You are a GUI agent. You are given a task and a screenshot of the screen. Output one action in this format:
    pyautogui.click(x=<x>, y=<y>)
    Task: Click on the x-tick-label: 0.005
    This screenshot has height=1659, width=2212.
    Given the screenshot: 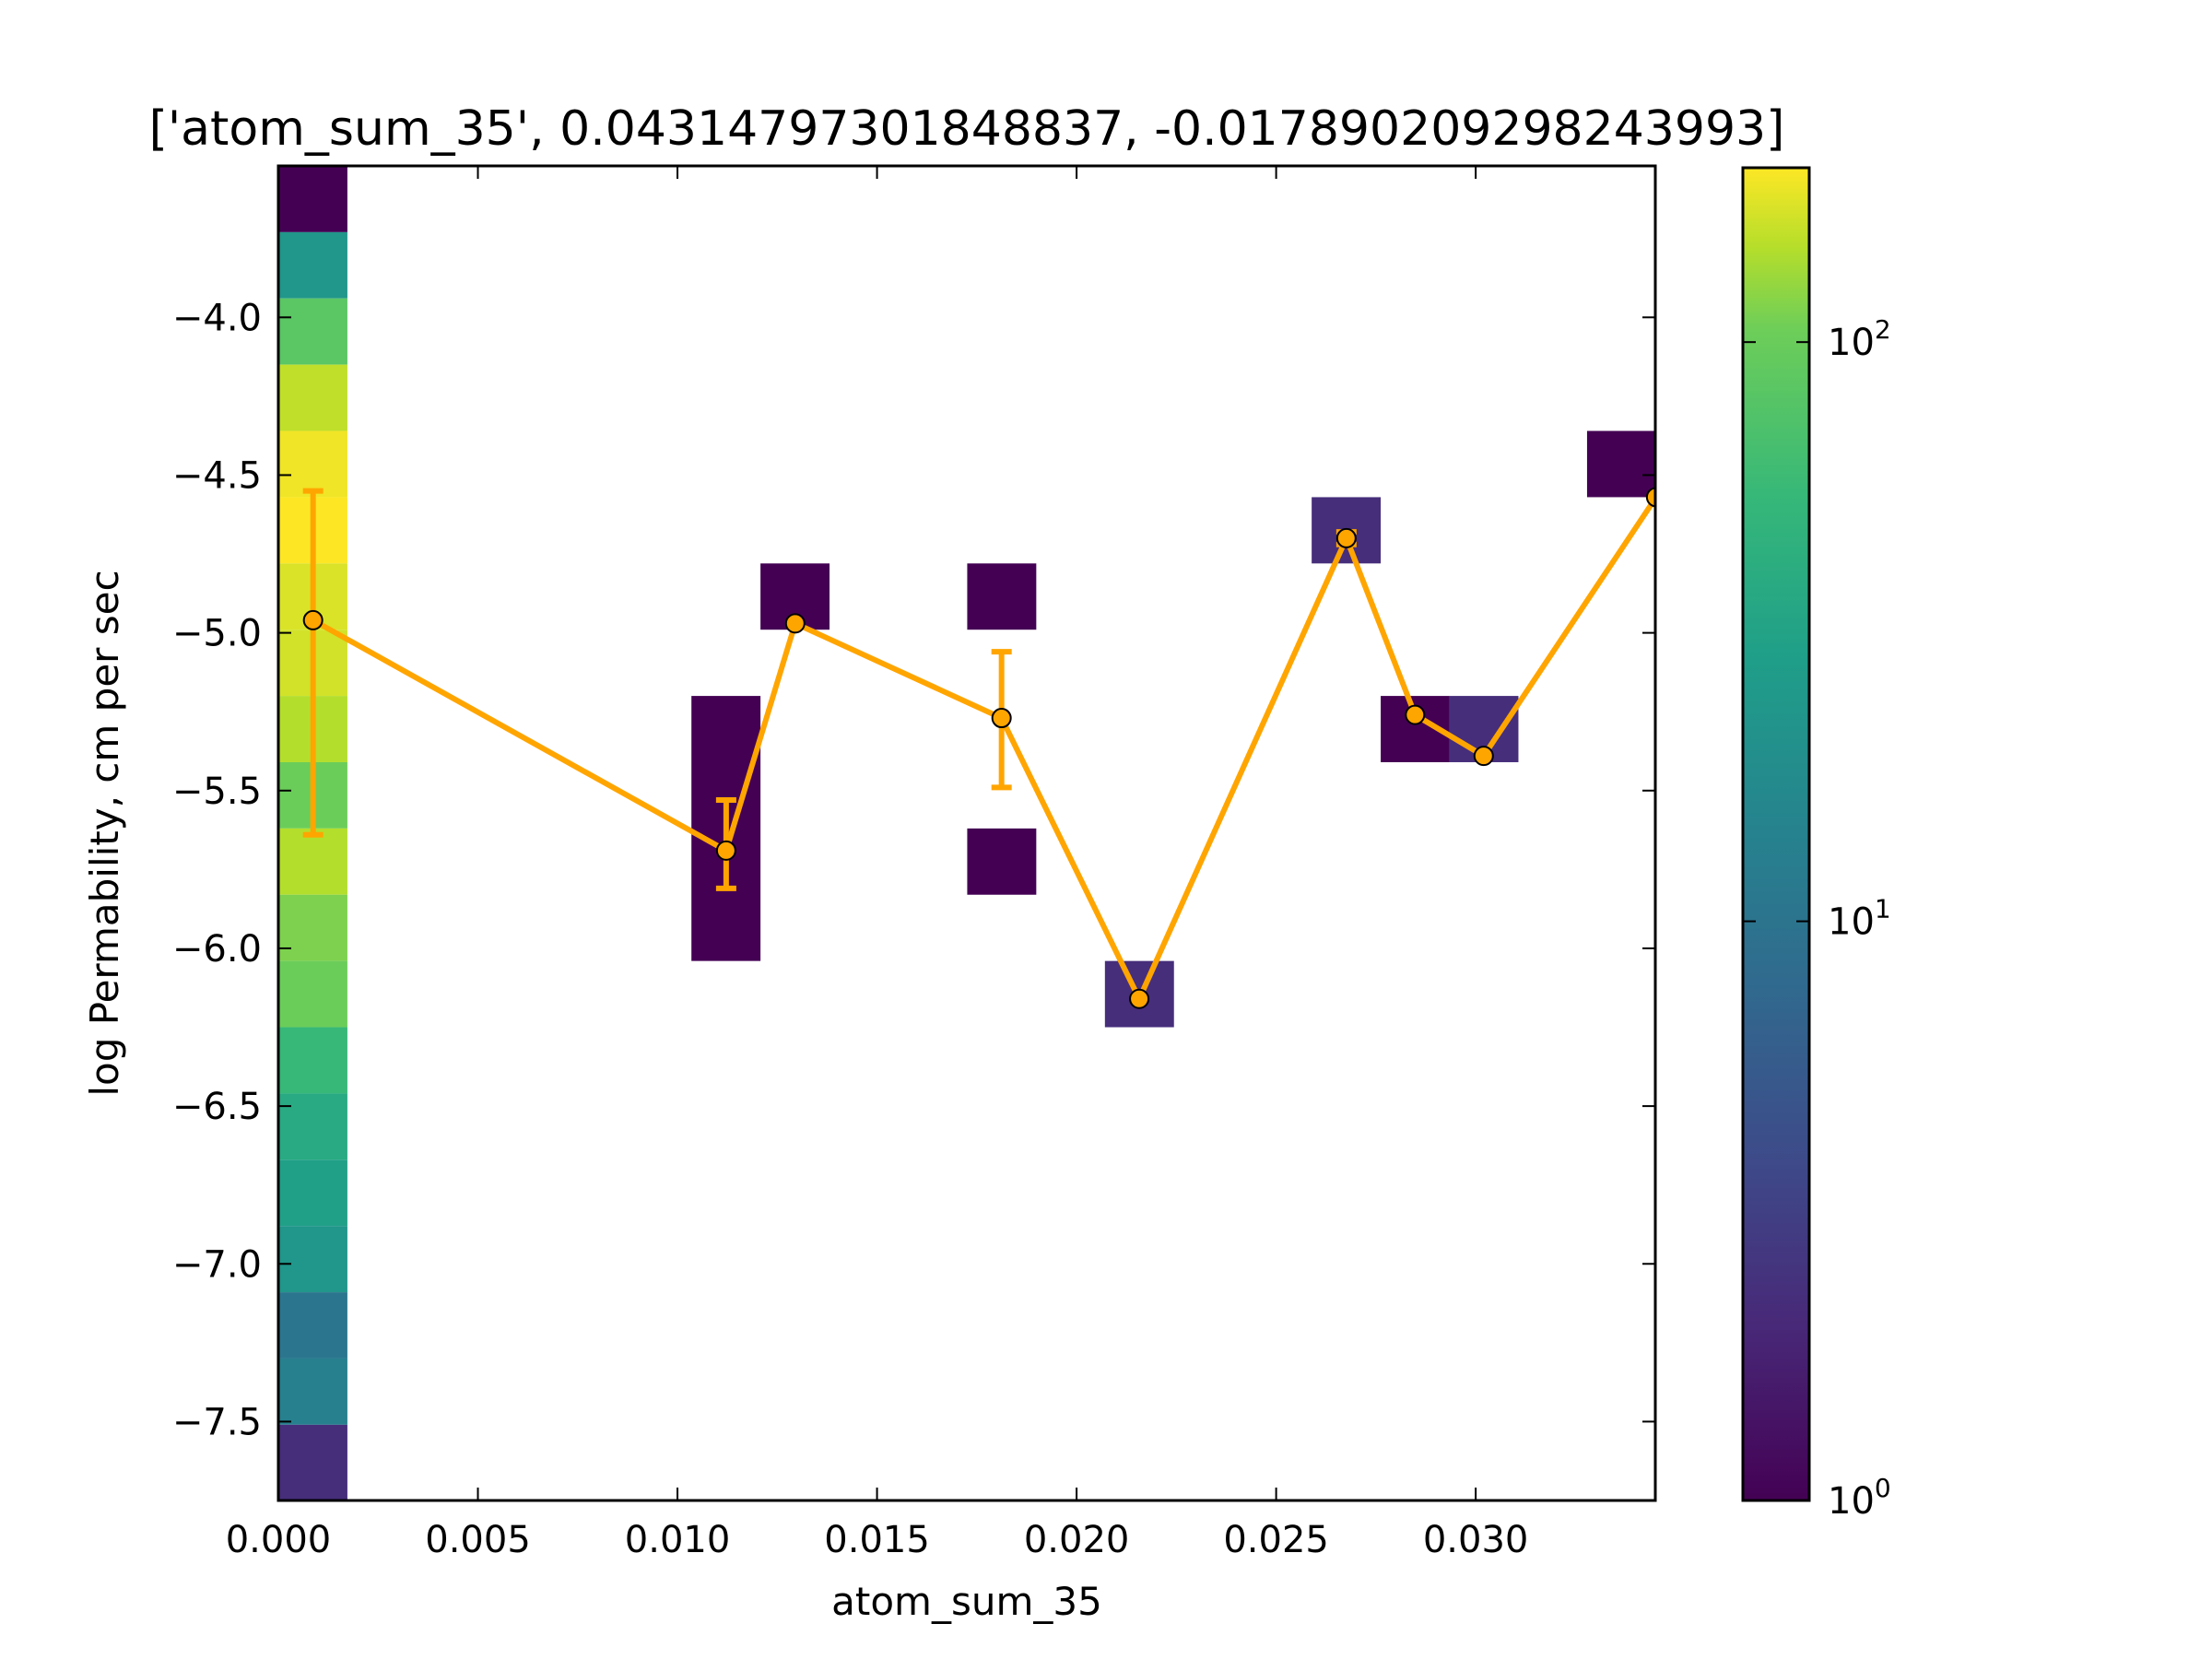 What is the action you would take?
    pyautogui.click(x=478, y=1540)
    